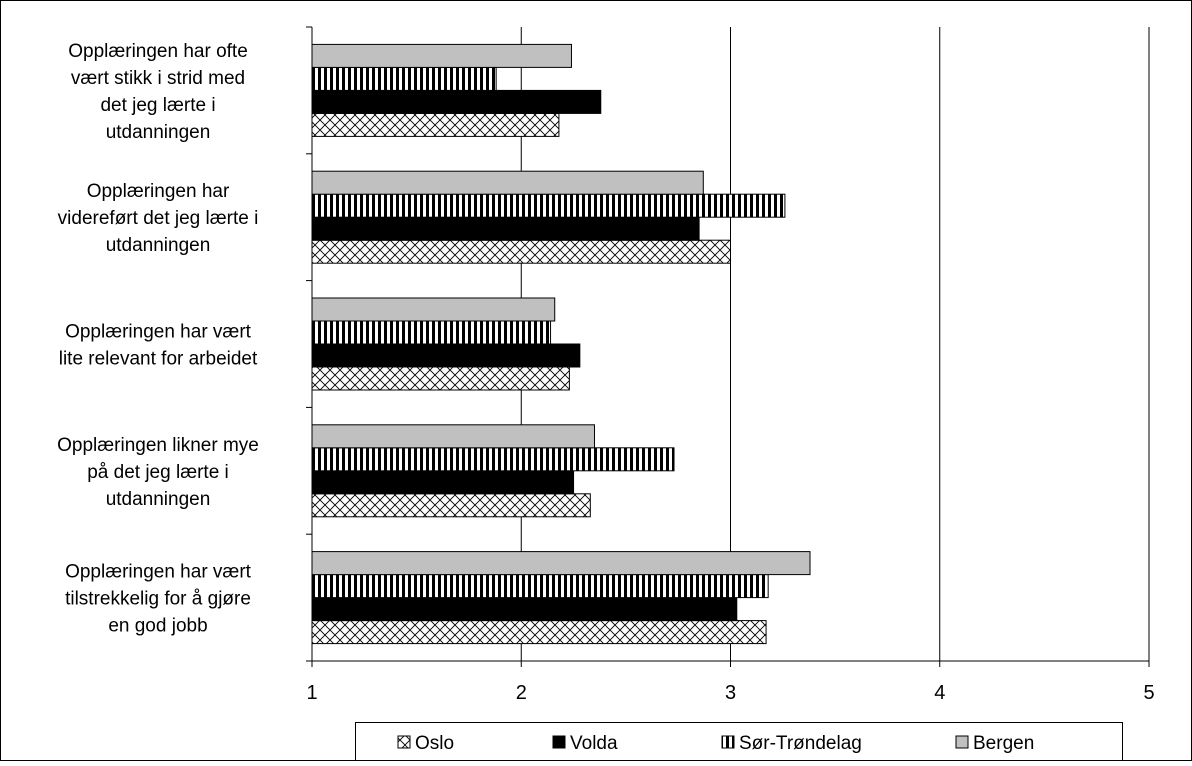 Image resolution: width=1192 pixels, height=766 pixels. I want to click on bar-oslo-cat4, so click(451, 505).